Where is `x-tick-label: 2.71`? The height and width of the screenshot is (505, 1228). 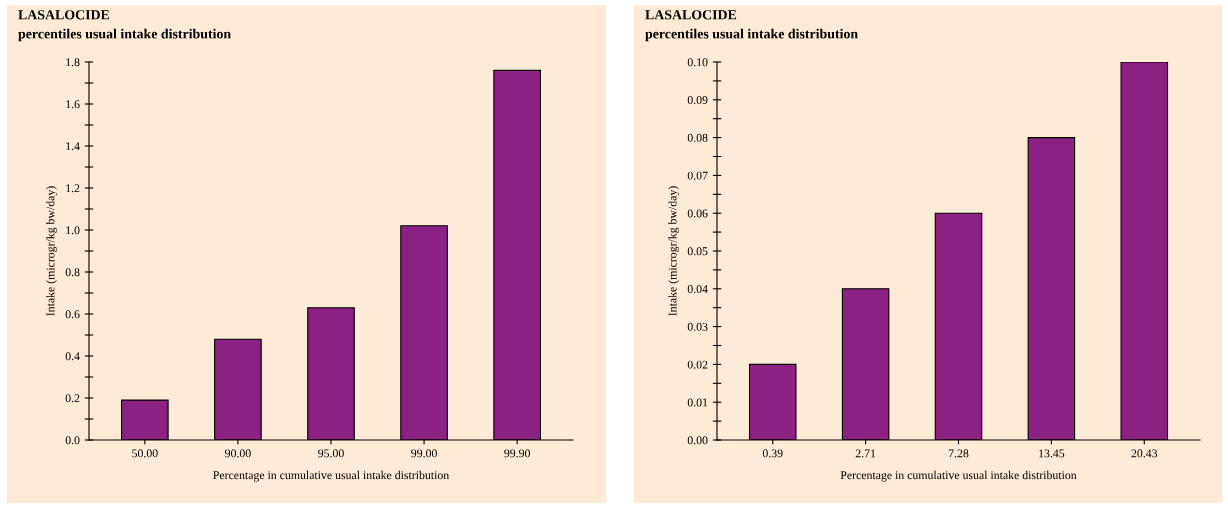
x-tick-label: 2.71 is located at coordinates (865, 453).